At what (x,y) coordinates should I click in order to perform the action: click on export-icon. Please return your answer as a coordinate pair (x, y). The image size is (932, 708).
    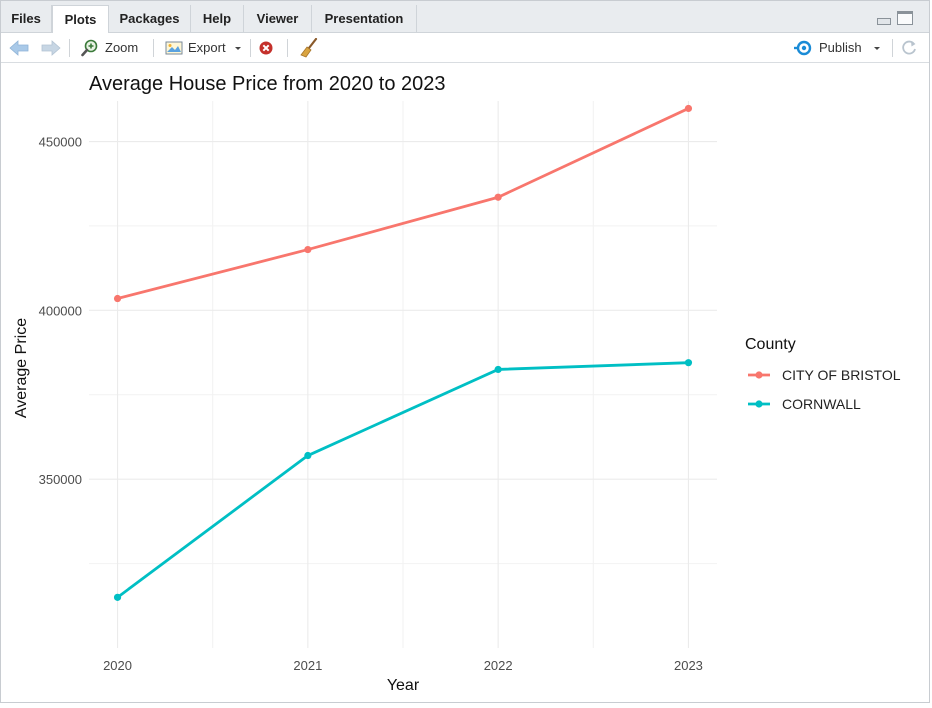
    Looking at the image, I should click on (174, 48).